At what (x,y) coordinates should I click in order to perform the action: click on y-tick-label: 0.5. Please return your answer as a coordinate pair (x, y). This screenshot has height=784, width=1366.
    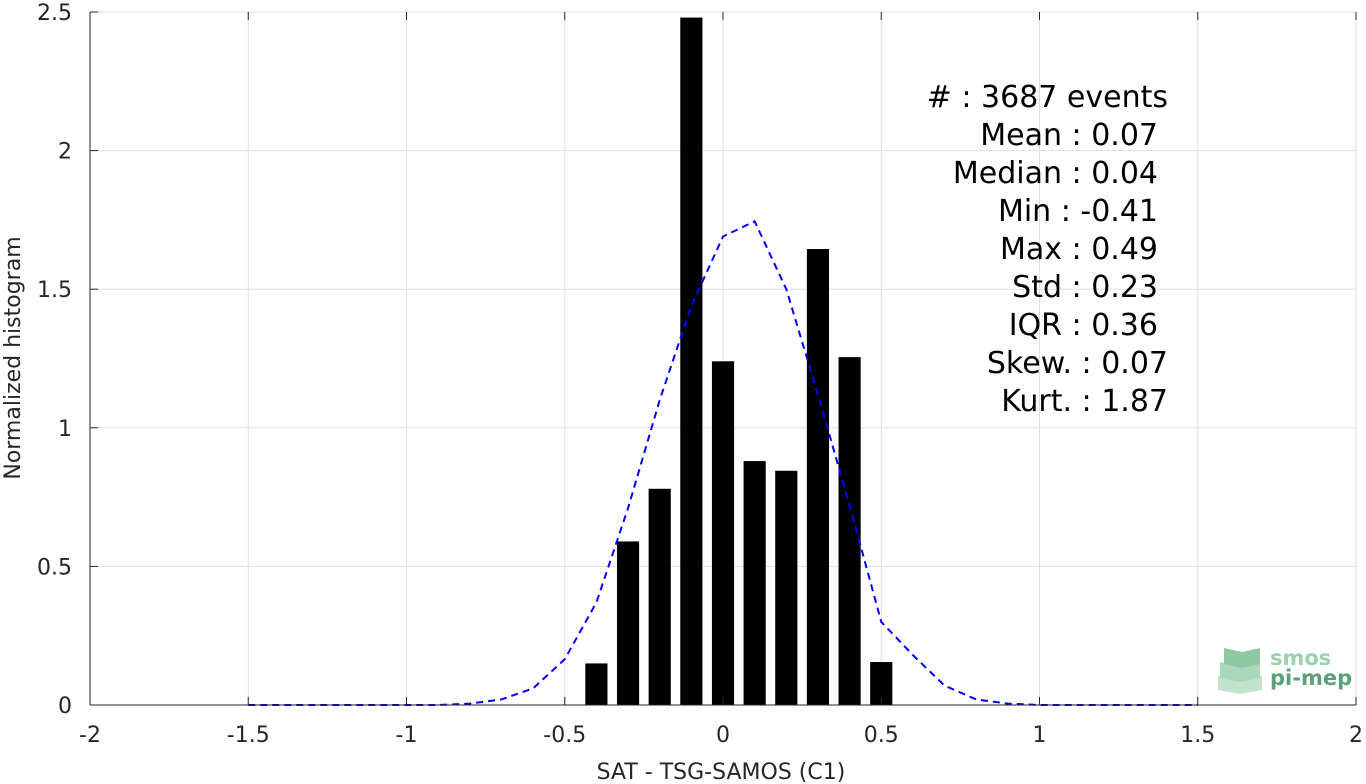
    Looking at the image, I should click on (54, 567).